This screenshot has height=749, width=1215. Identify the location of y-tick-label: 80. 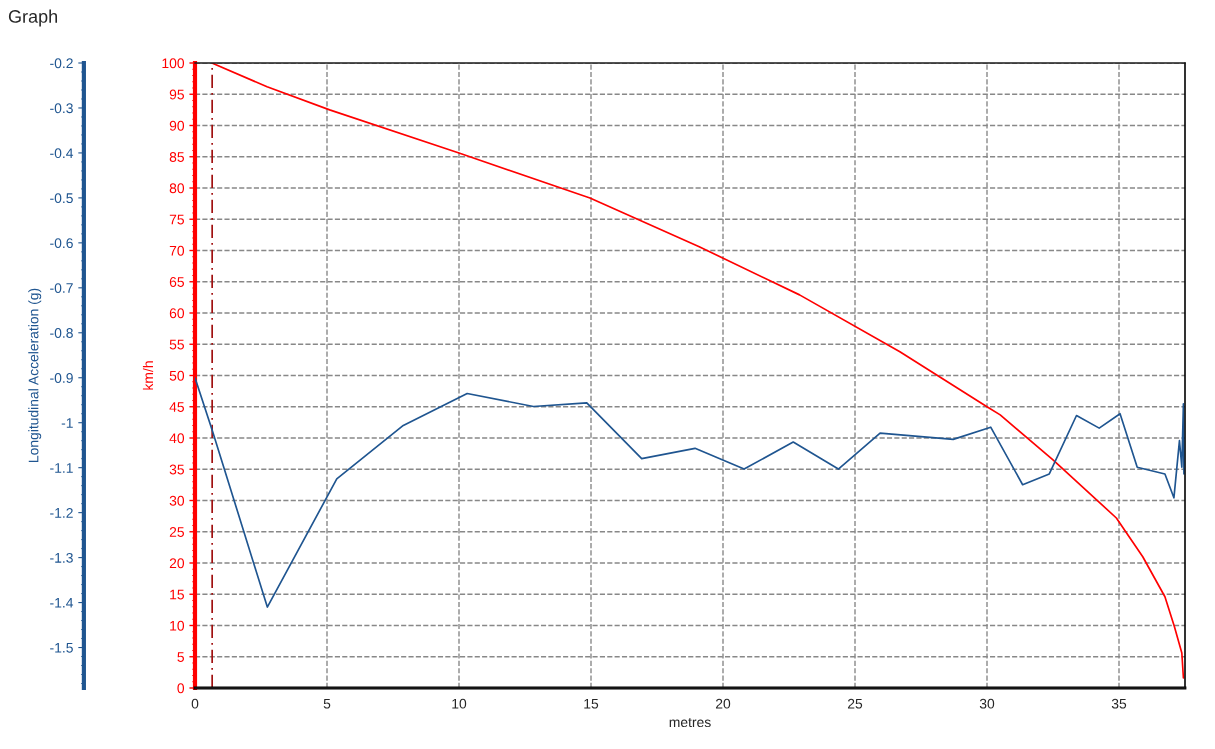
(177, 188).